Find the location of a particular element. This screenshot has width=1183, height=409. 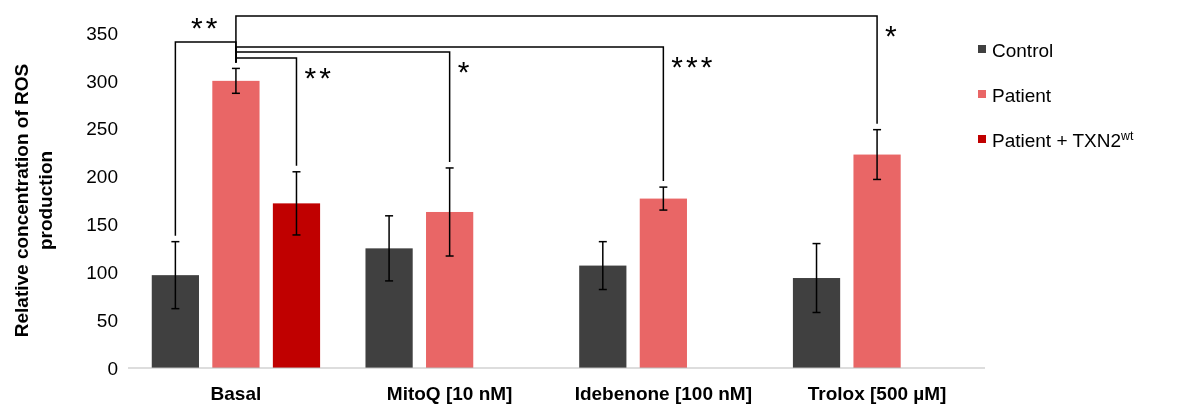

legend-label: Control is located at coordinates (1023, 50).